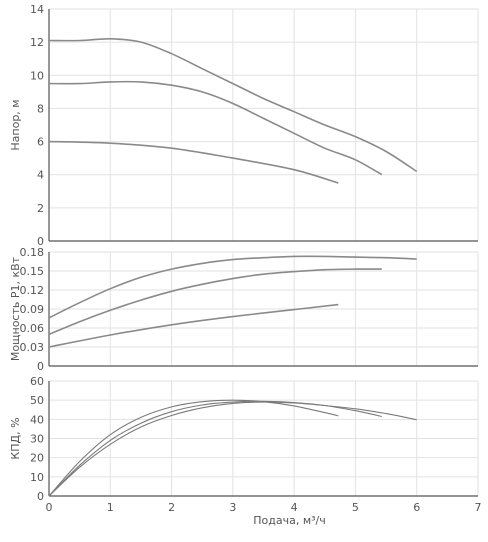  I want to click on head-y-tick-label: 2, so click(40, 208).